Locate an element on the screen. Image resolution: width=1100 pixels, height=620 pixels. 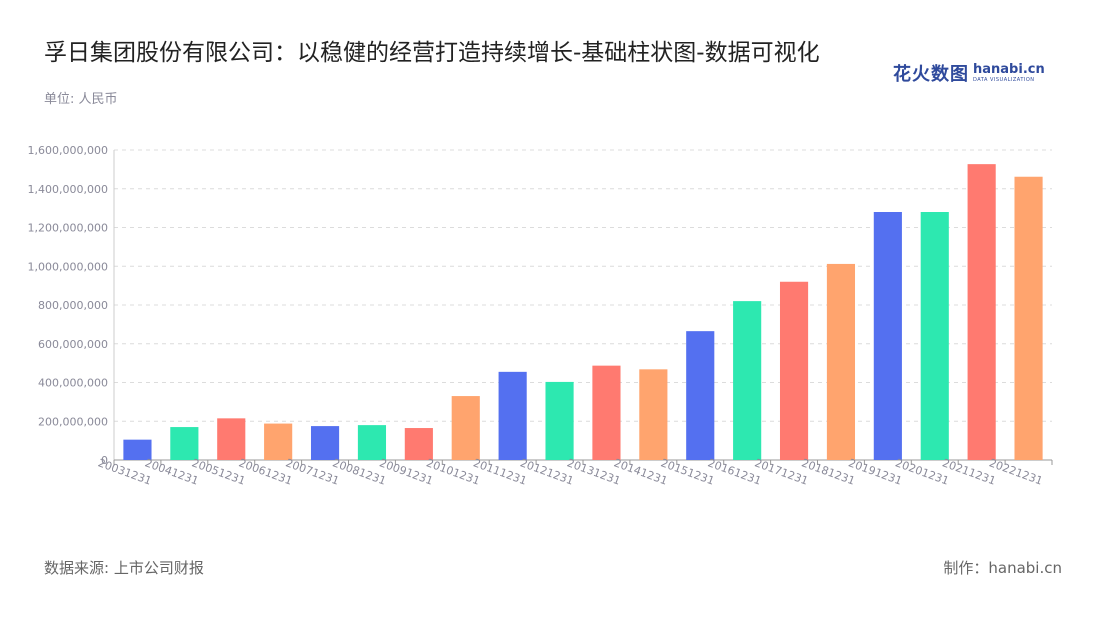
y-tick-label: 1,200,000,000 is located at coordinates (68, 228).